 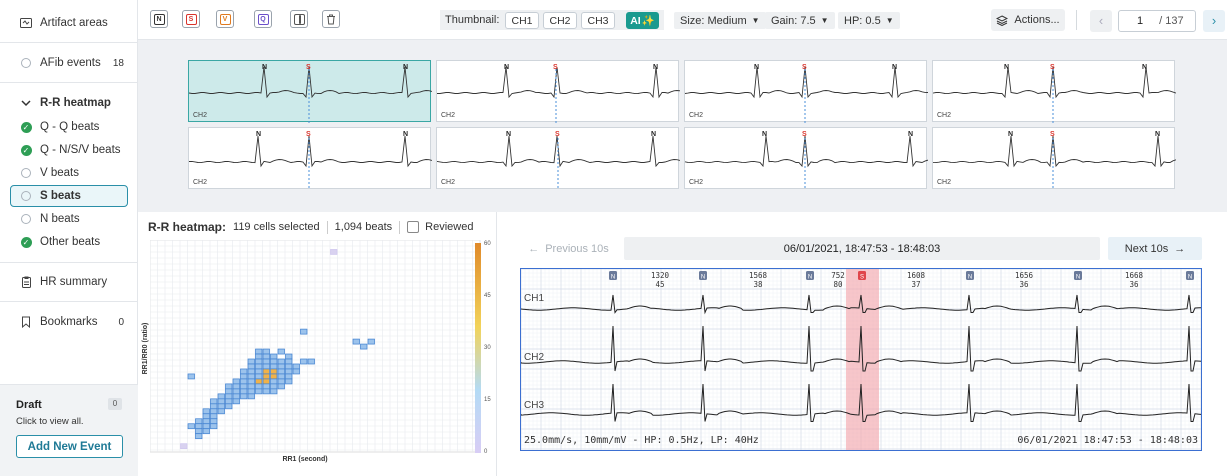 I want to click on sidebar-item-n-beats: N beats, so click(x=69, y=219).